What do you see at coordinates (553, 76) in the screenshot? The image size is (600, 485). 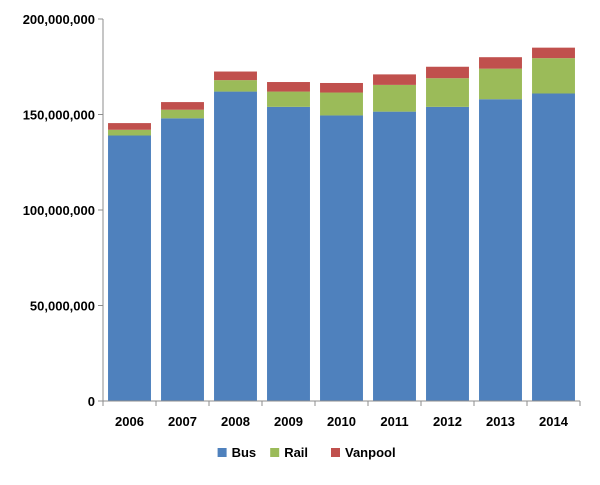 I see `bar-rail-2014` at bounding box center [553, 76].